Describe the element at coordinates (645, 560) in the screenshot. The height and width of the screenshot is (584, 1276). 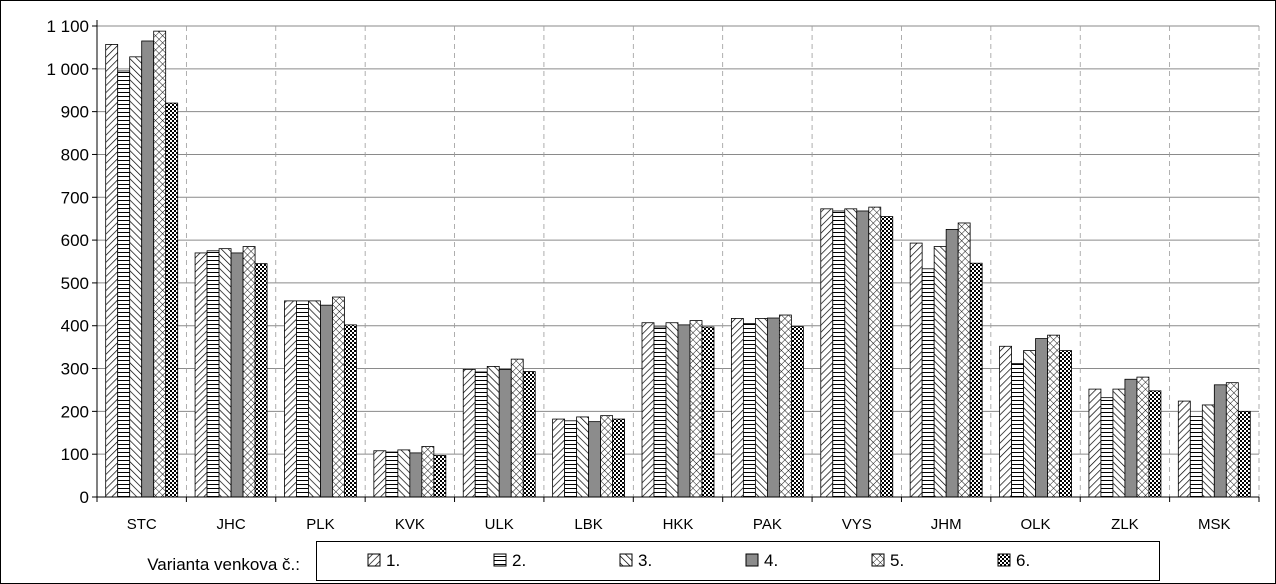
I see `legend-label-3: 3.` at that location.